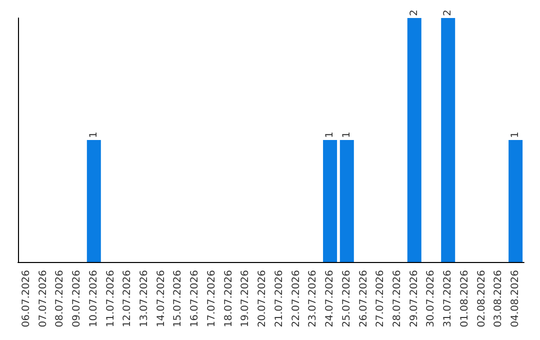  What do you see at coordinates (43, 299) in the screenshot?
I see `x-tick-label: 07.07.2026` at bounding box center [43, 299].